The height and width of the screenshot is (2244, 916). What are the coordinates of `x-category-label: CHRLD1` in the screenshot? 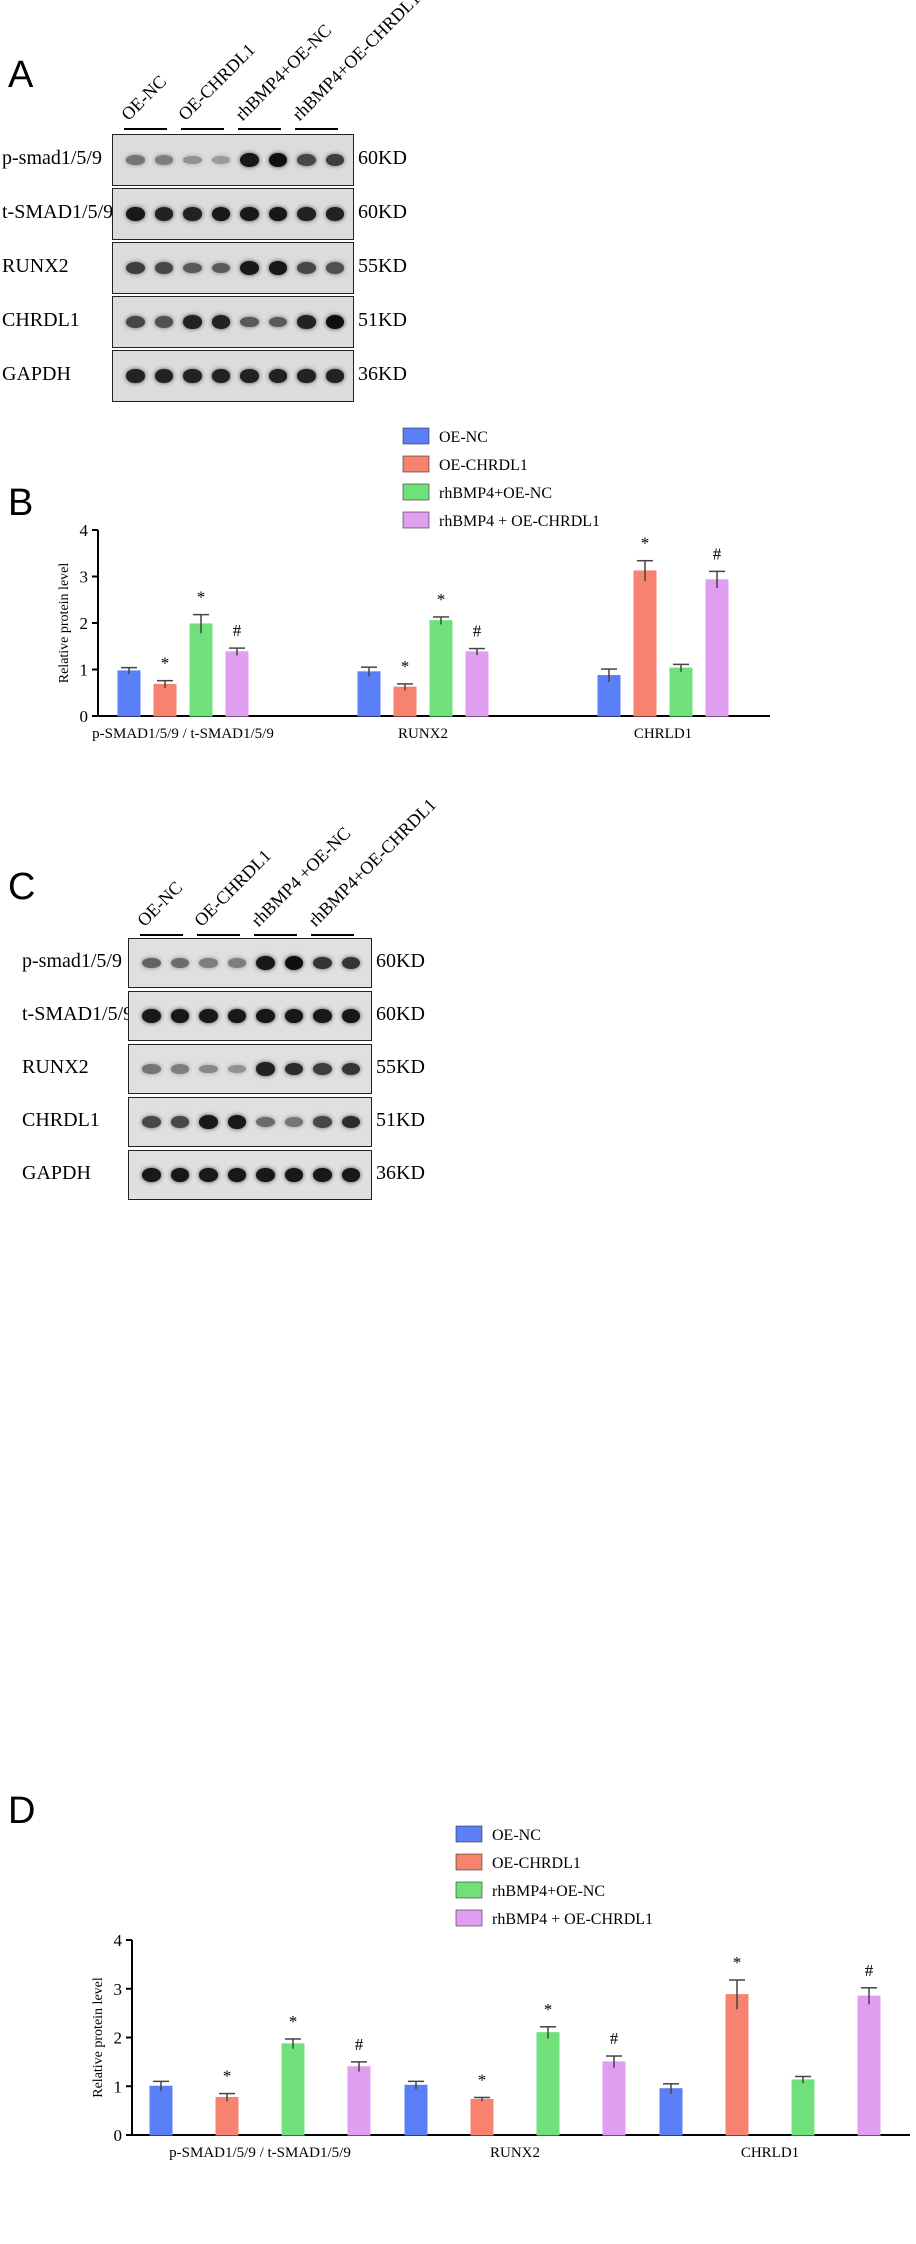 It's located at (663, 734).